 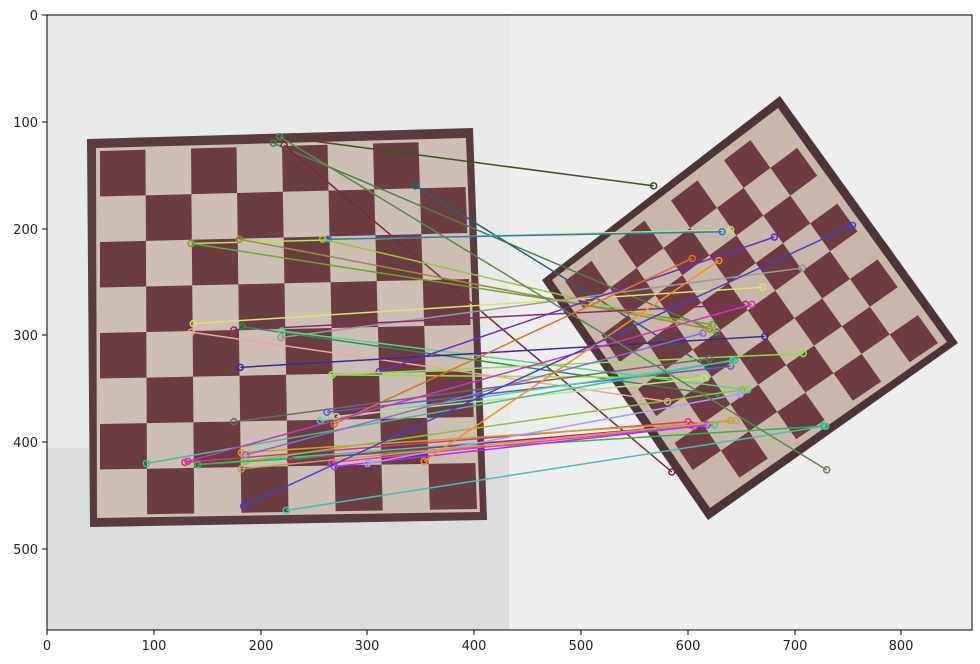 I want to click on y-tick: 500, so click(x=30, y=550).